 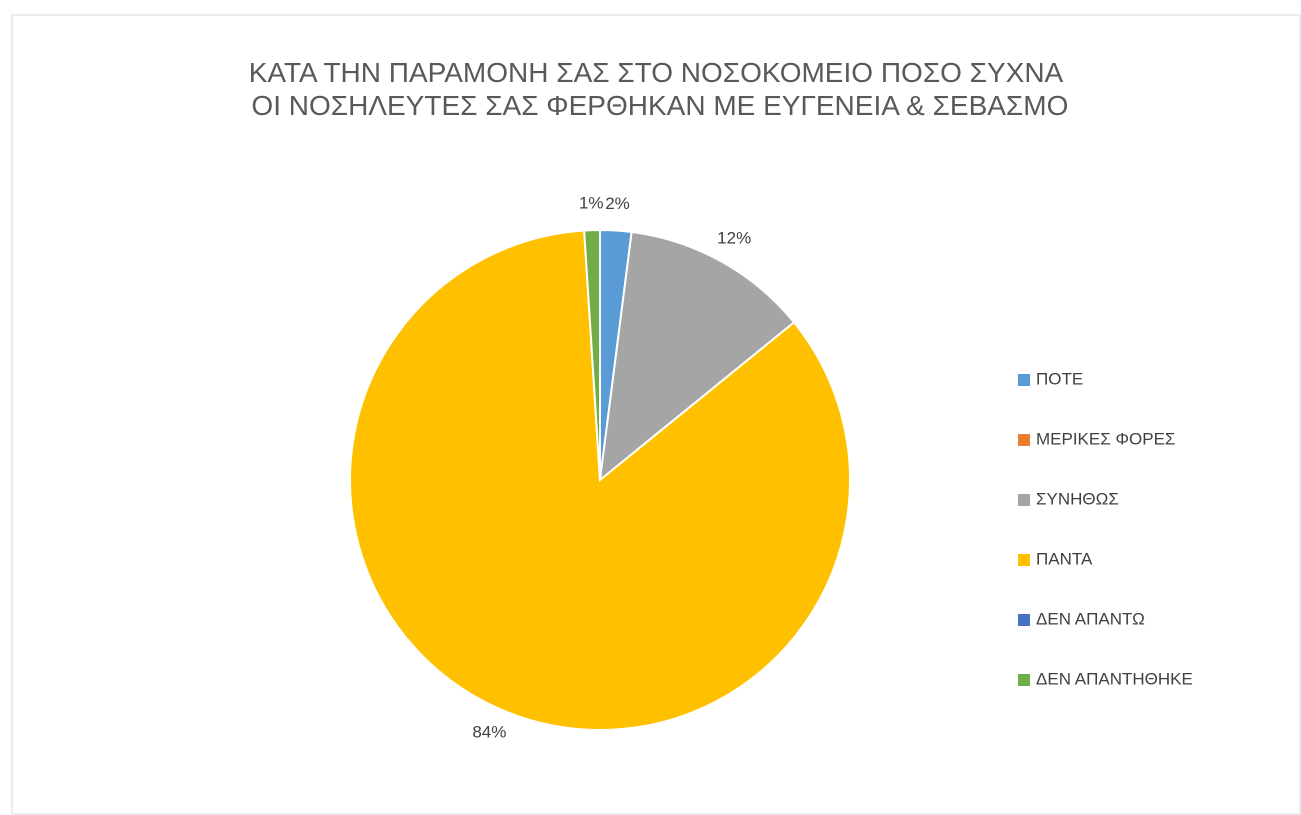 What do you see at coordinates (1090, 618) in the screenshot?
I see `legend-label: ΔΕΝ ΑΠΑΝΤΩ` at bounding box center [1090, 618].